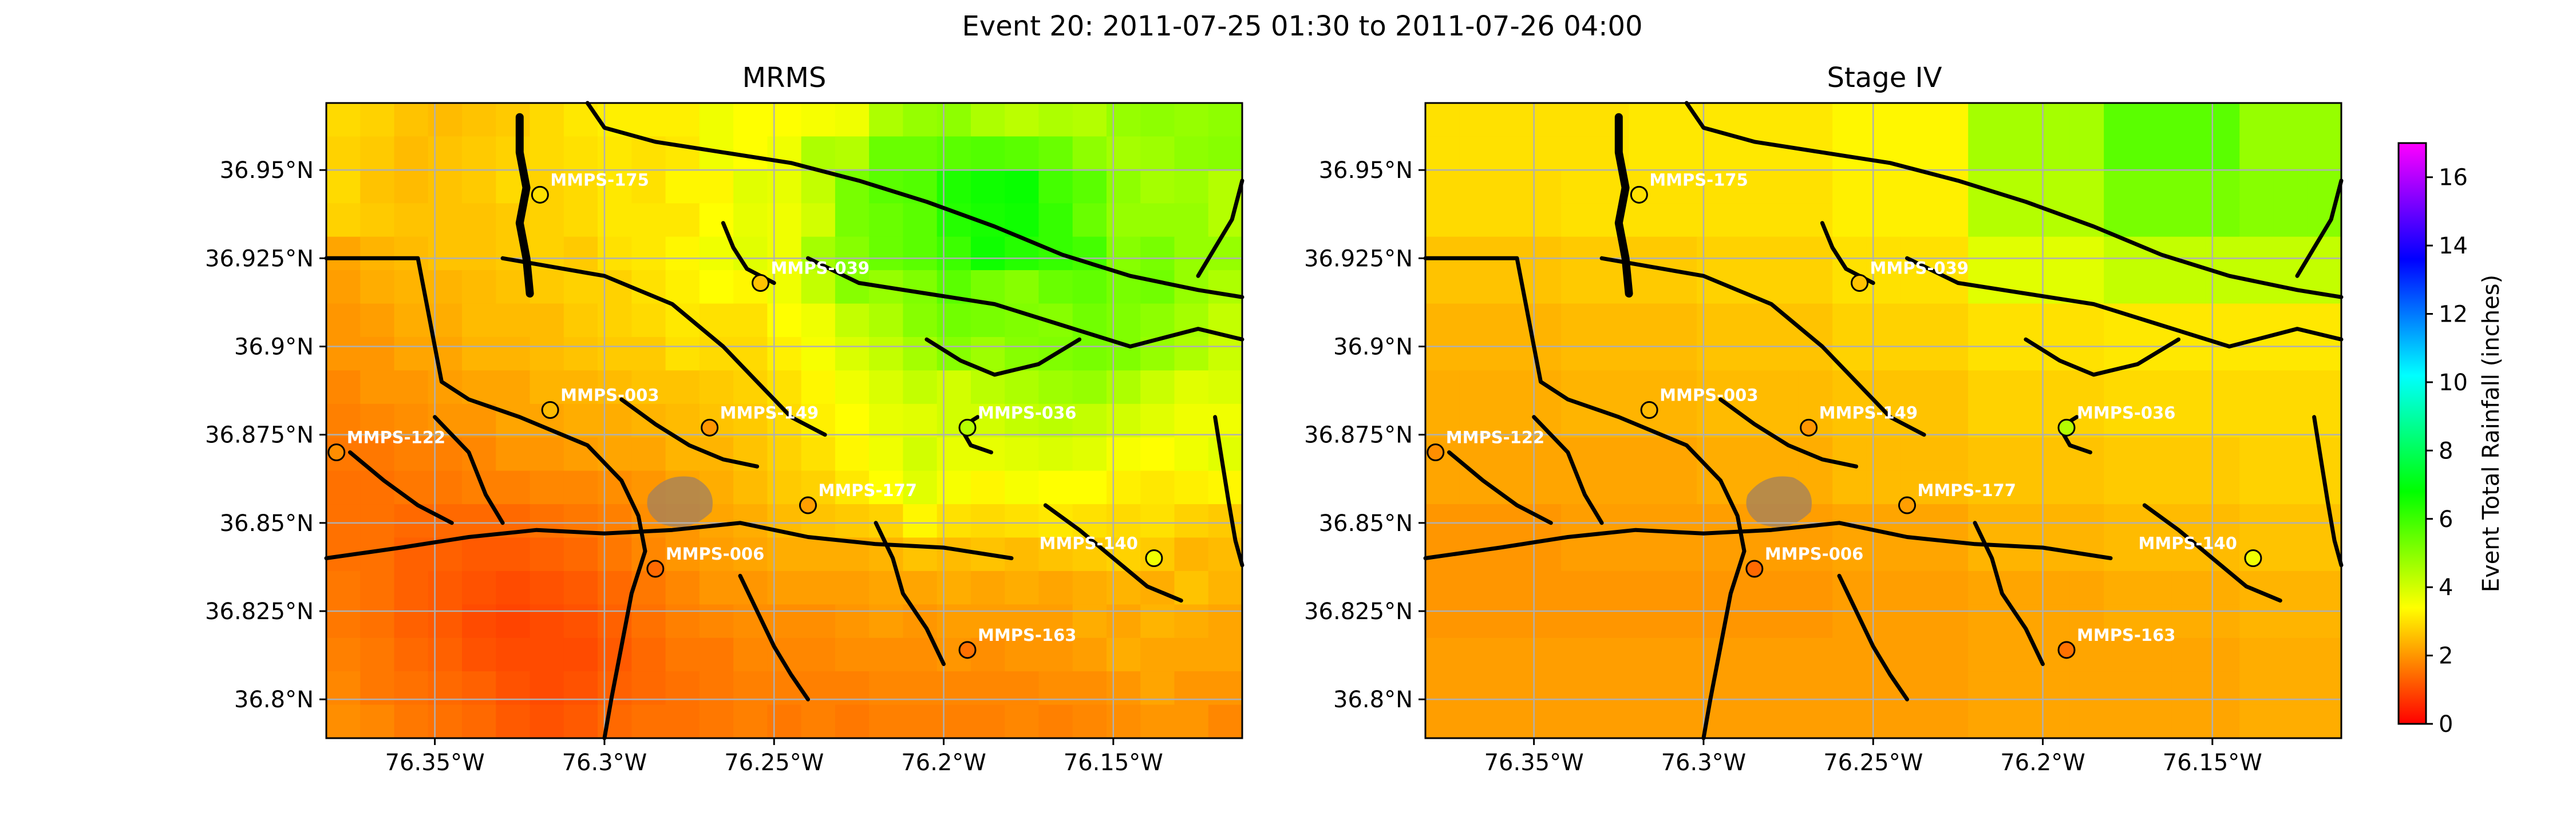 This screenshot has width=2576, height=824. What do you see at coordinates (396, 437) in the screenshot?
I see `station-label: MMPS-122` at bounding box center [396, 437].